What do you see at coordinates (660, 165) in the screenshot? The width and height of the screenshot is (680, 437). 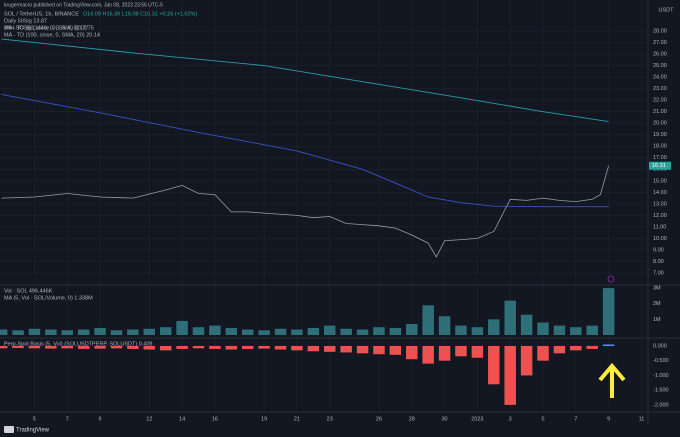 I see `price-label-box` at bounding box center [660, 165].